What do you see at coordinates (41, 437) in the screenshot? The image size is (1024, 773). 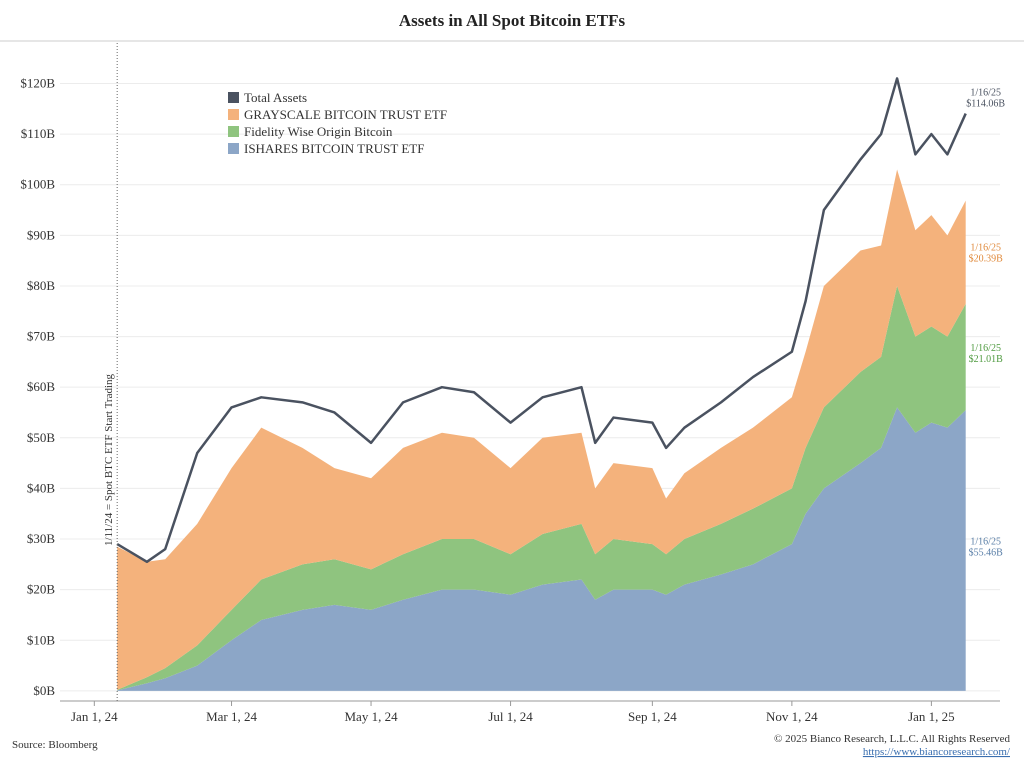 I see `y-tick-label: $50B` at bounding box center [41, 437].